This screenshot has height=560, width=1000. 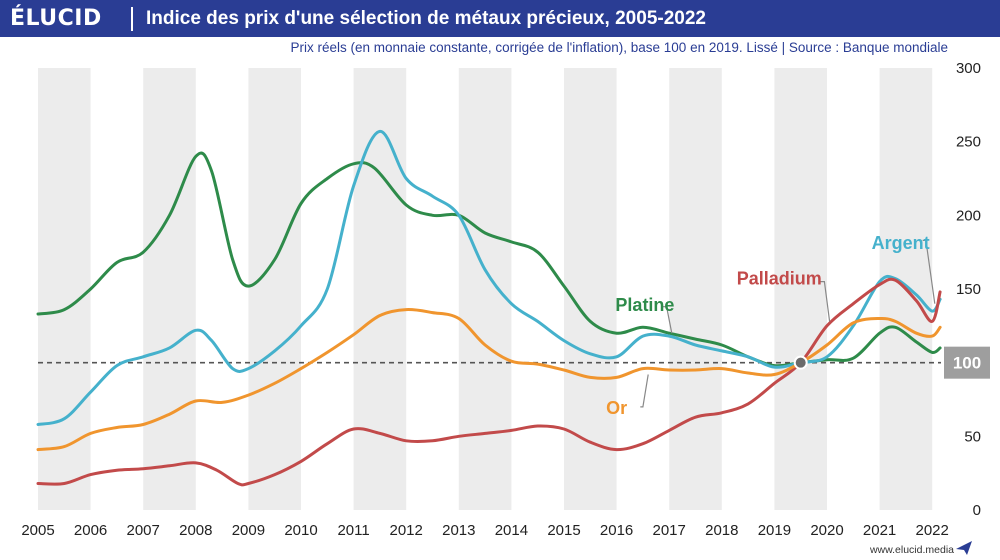 What do you see at coordinates (458, 530) in the screenshot?
I see `x-tick-label: 2013` at bounding box center [458, 530].